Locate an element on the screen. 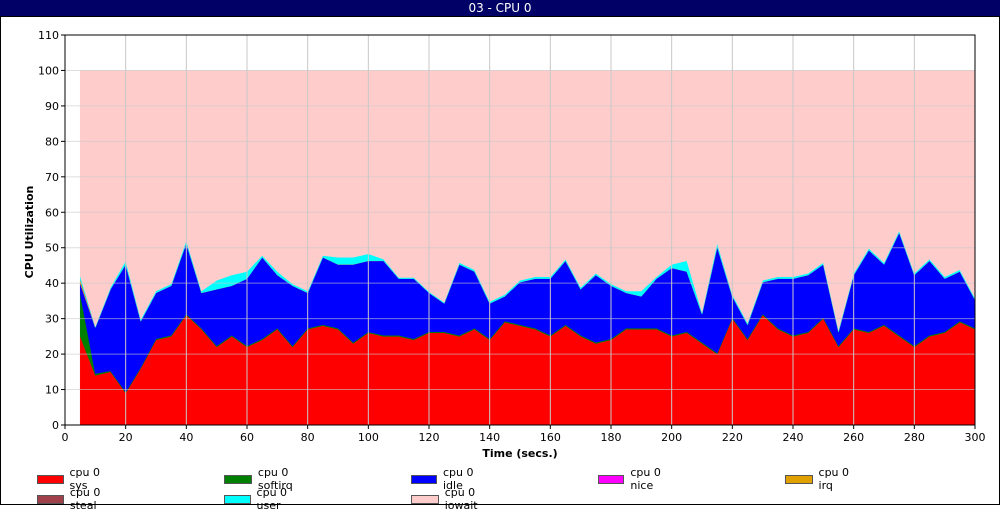 The image size is (1000, 512). y-tick-label: 60 is located at coordinates (52, 212).